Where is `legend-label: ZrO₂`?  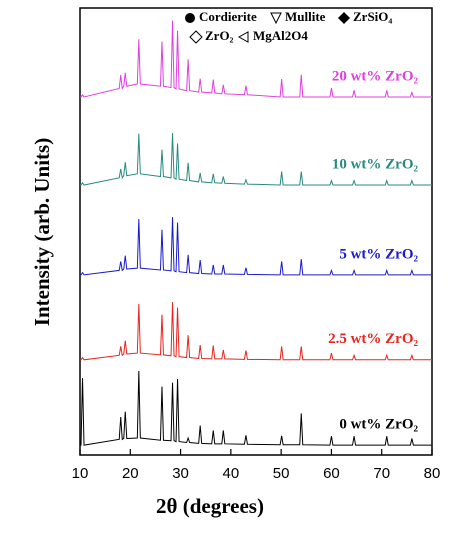
legend-label: ZrO₂ is located at coordinates (219, 35).